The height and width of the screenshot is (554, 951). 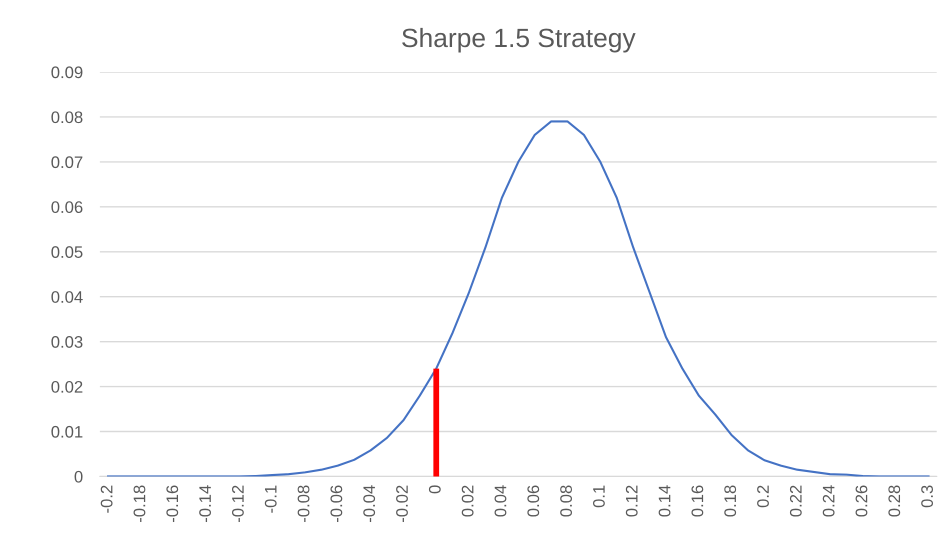 I want to click on x-tick-label: 0.06, so click(x=533, y=501).